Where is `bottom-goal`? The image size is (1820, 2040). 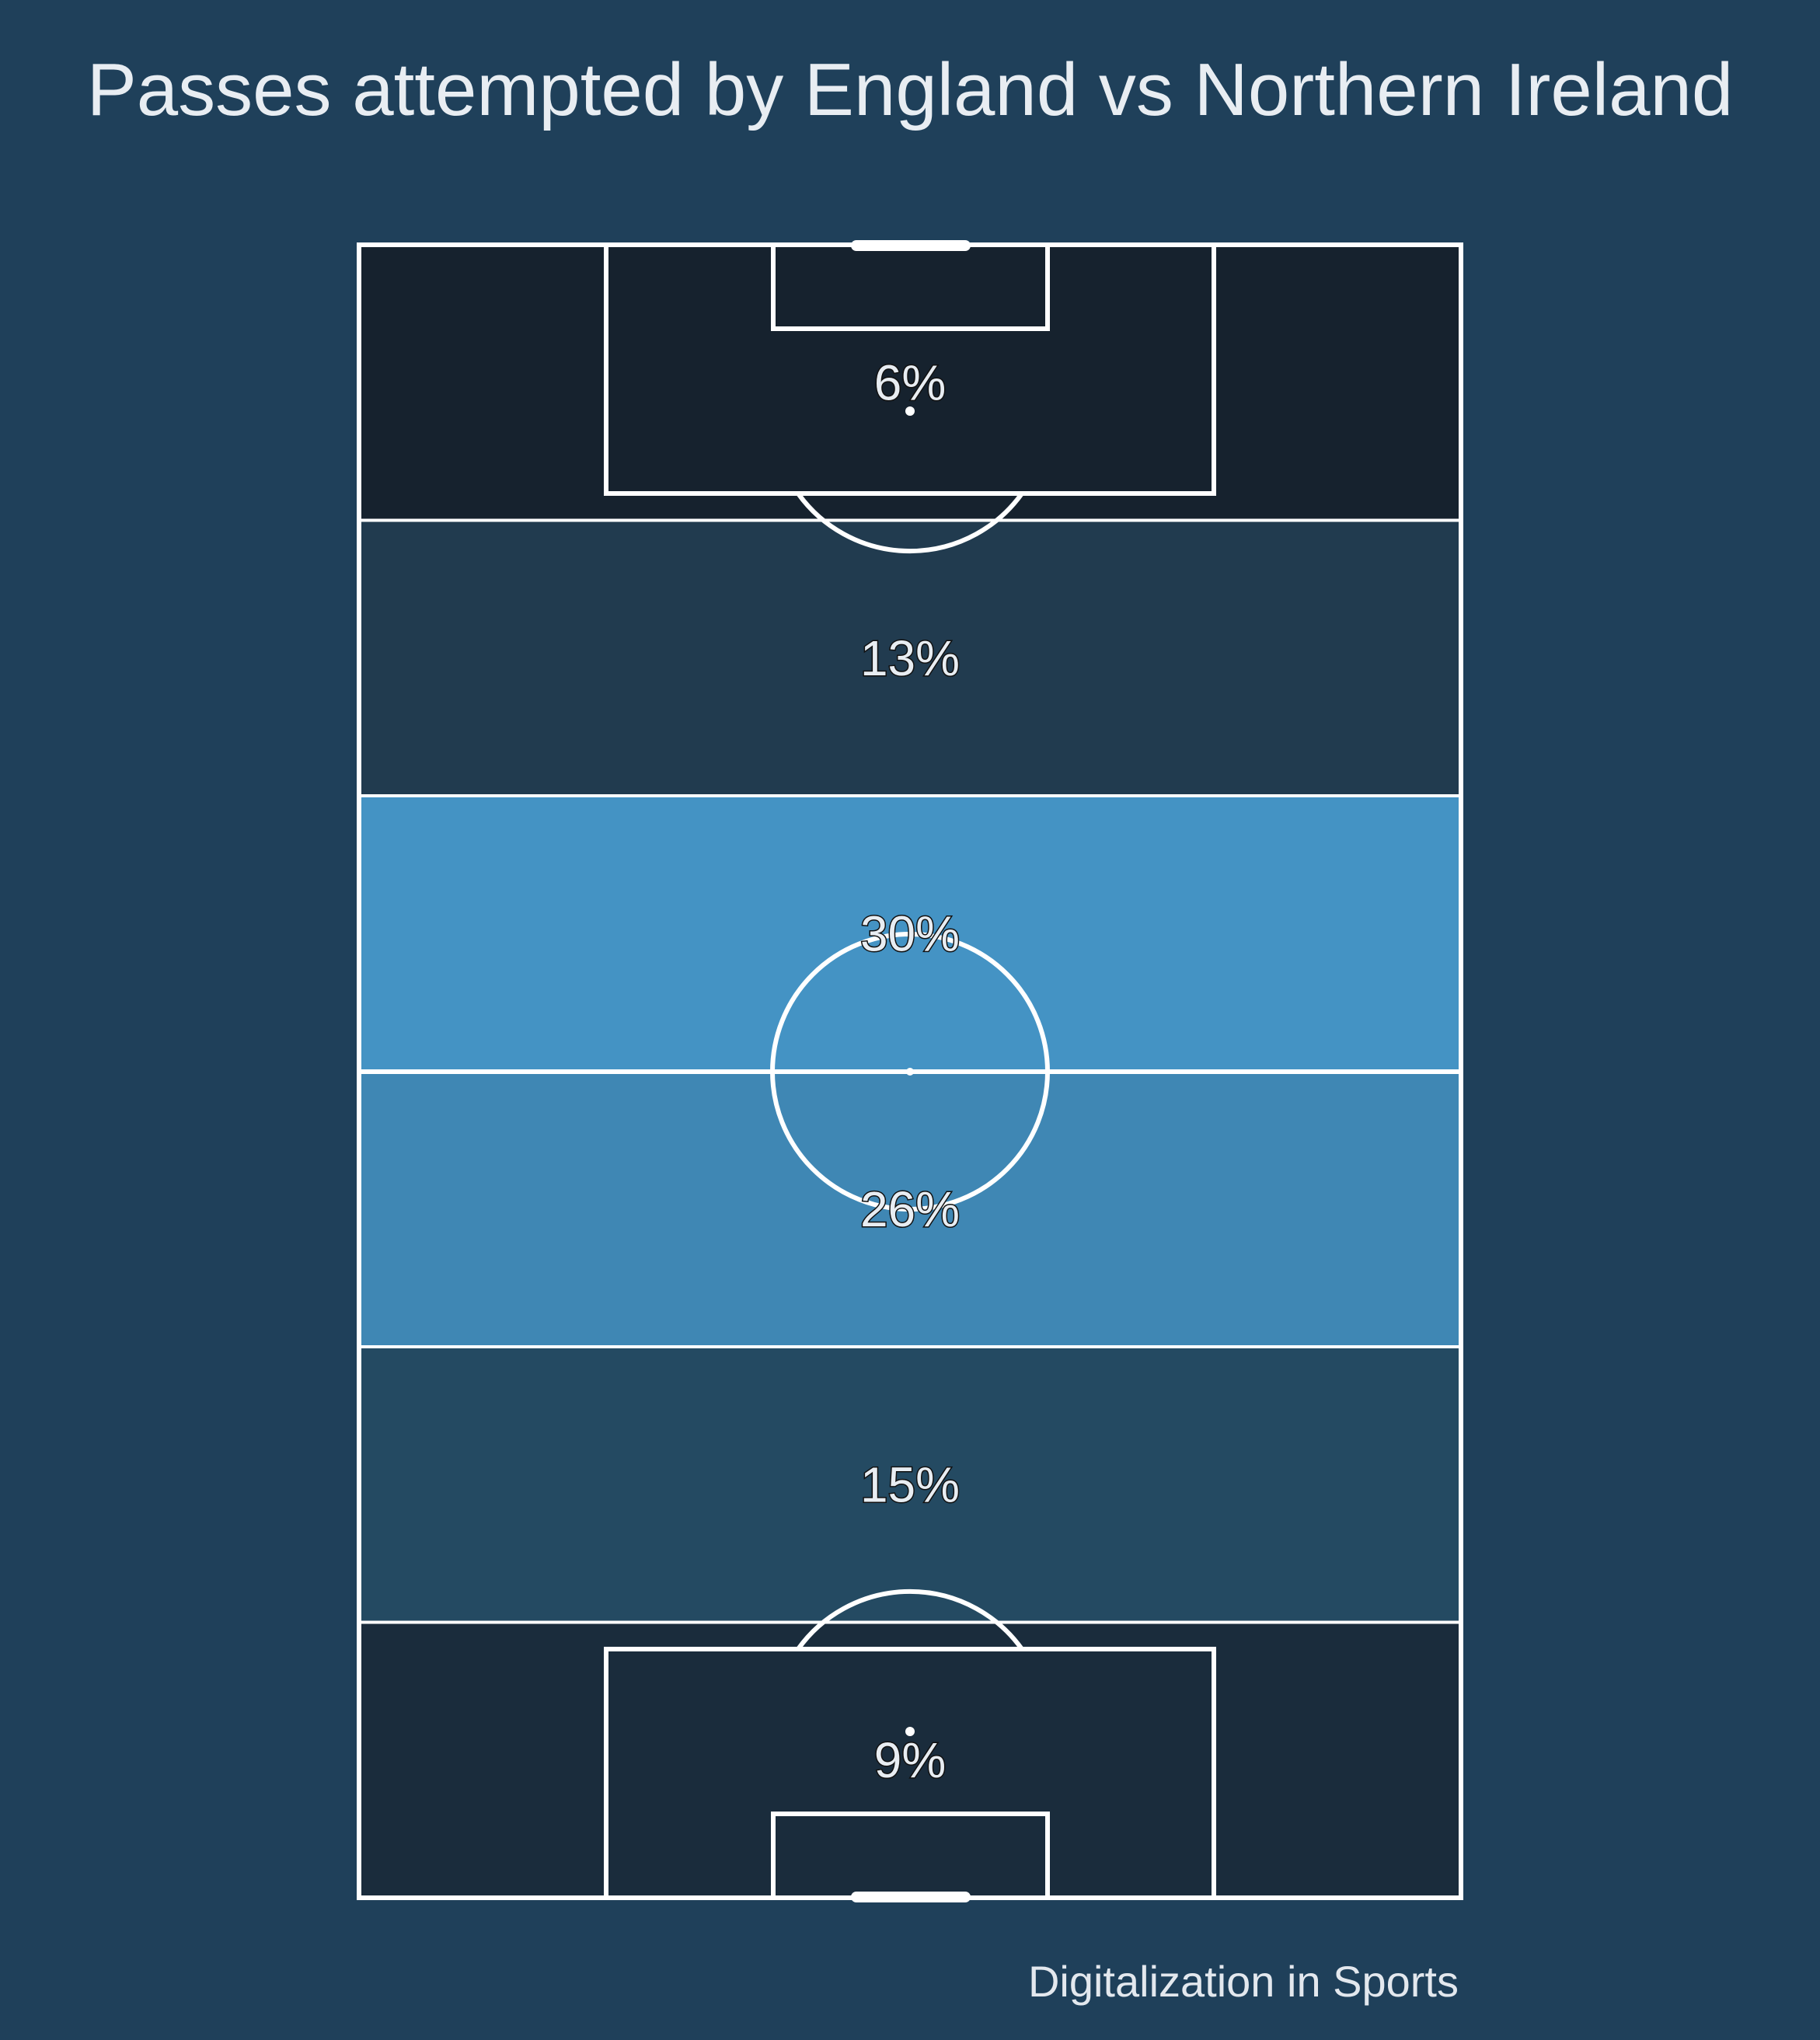
bottom-goal is located at coordinates (911, 1897).